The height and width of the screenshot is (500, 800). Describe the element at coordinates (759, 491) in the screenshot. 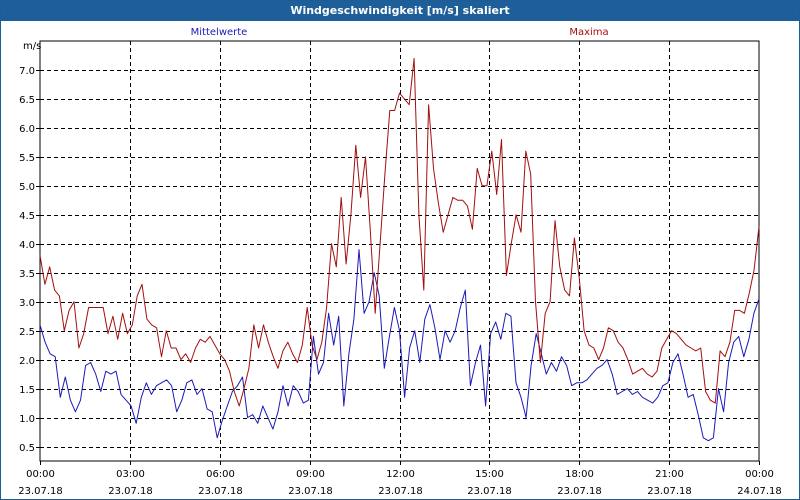

I see `x-tick-date: 24.07.18` at that location.